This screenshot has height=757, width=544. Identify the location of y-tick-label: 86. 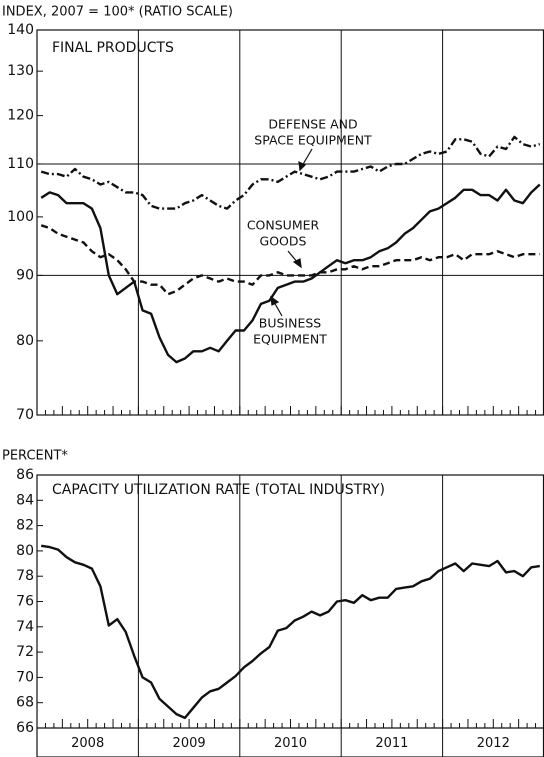
(25, 475).